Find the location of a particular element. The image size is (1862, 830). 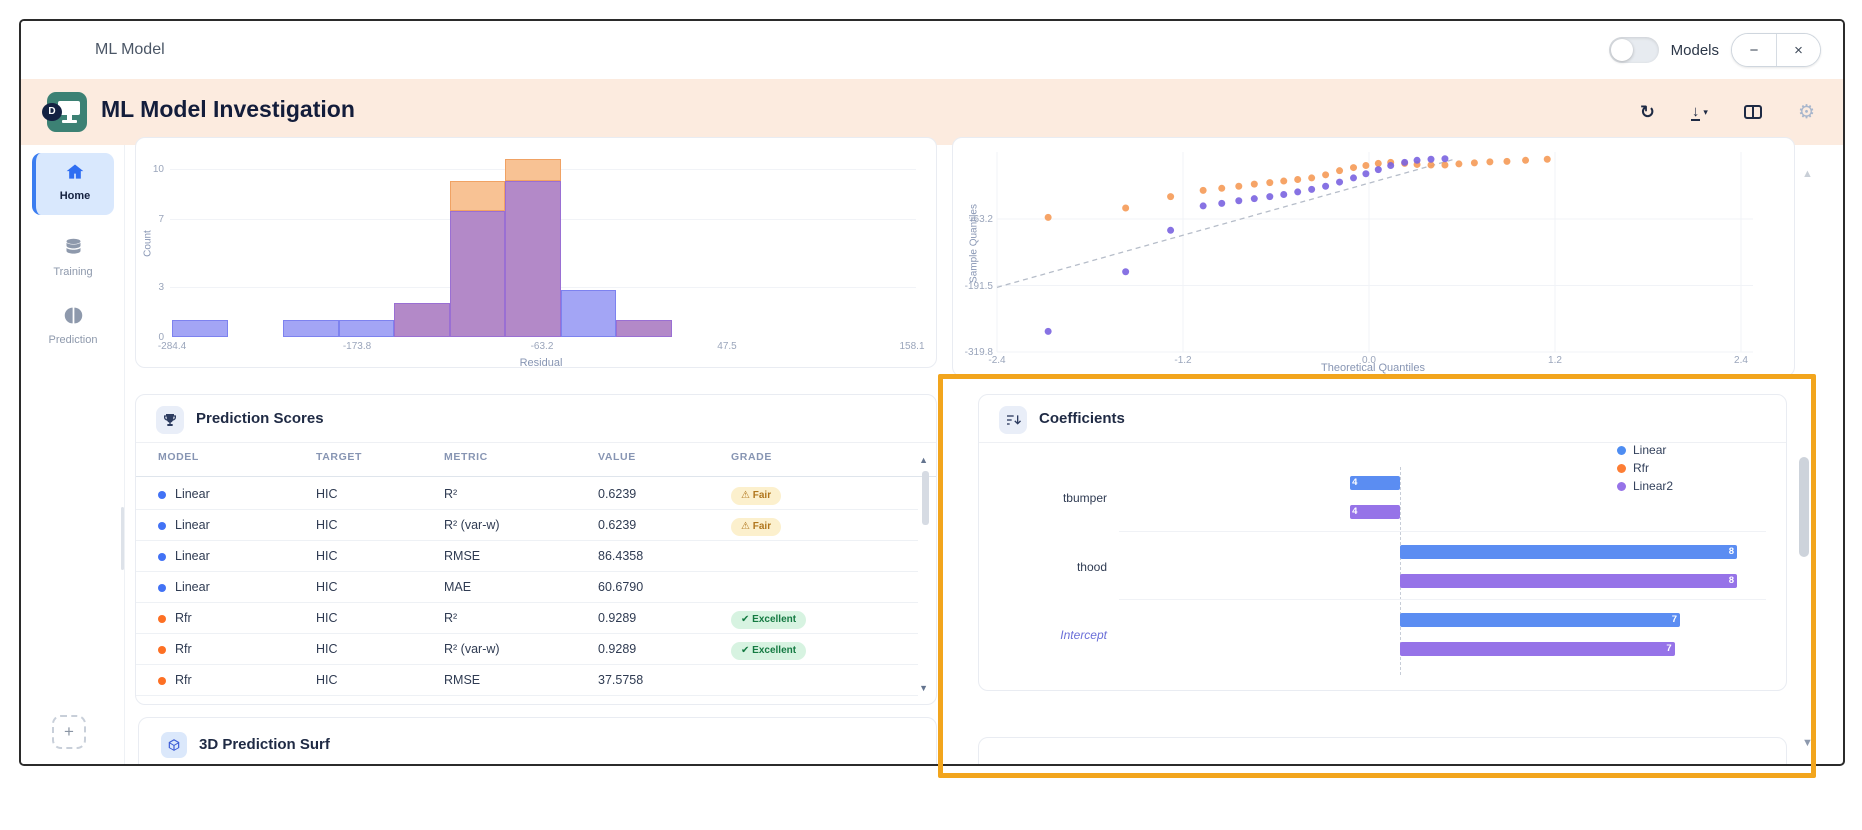

cell-grade: ✔ Excellent is located at coordinates (769, 618).